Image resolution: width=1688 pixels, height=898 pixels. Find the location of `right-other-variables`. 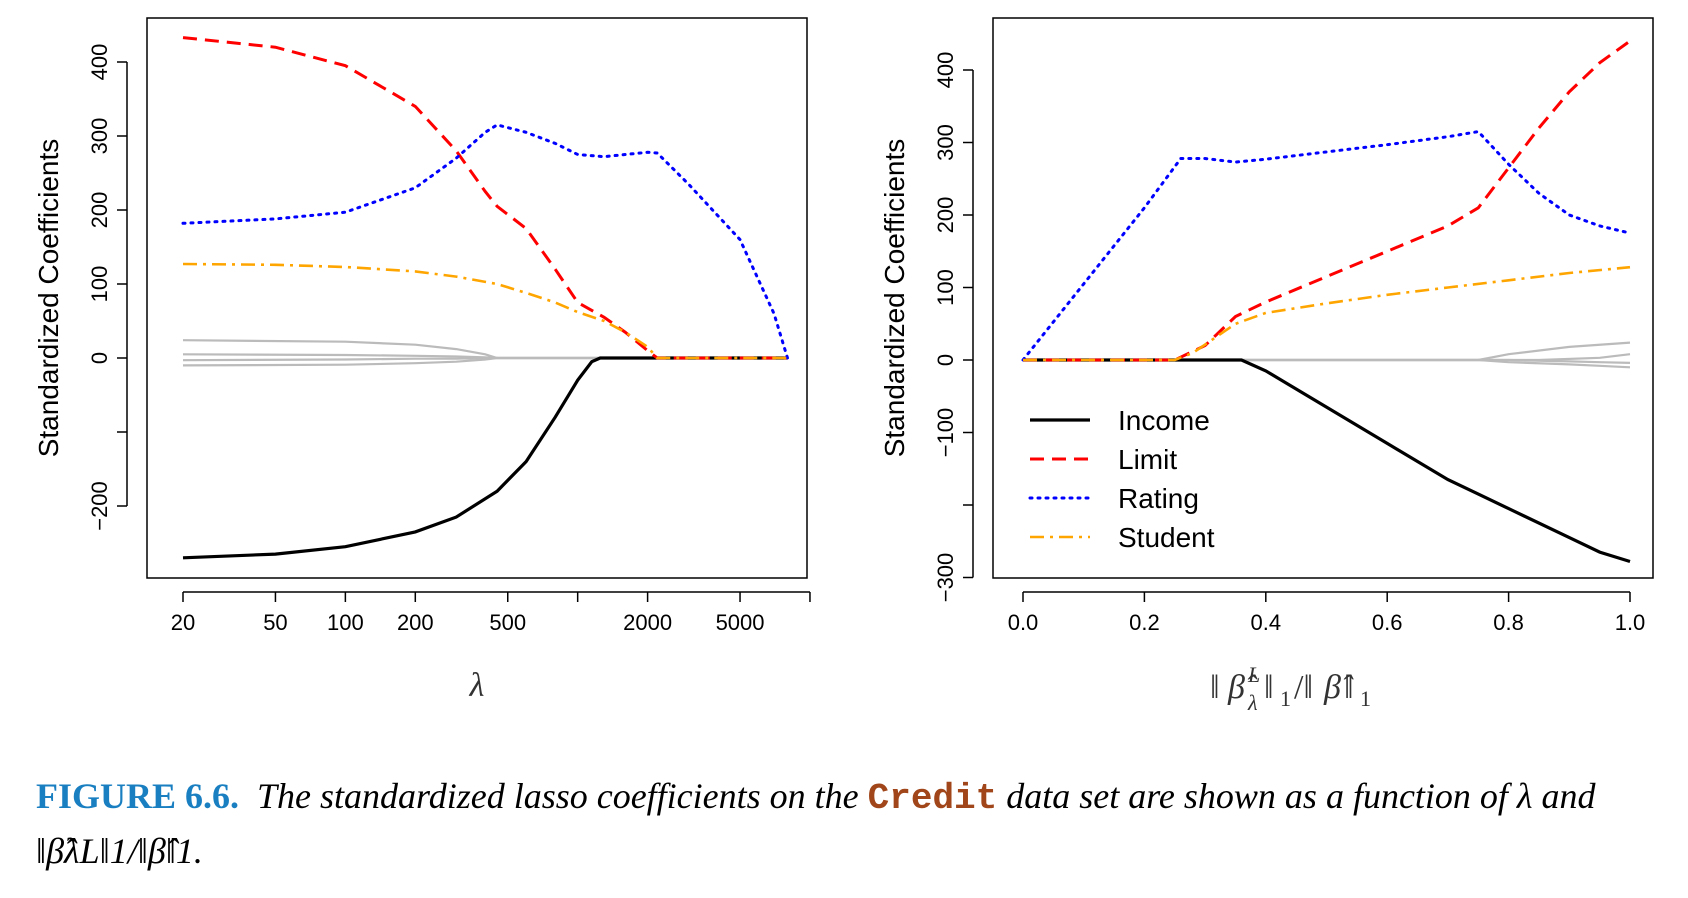

right-other-variables is located at coordinates (1327, 355).